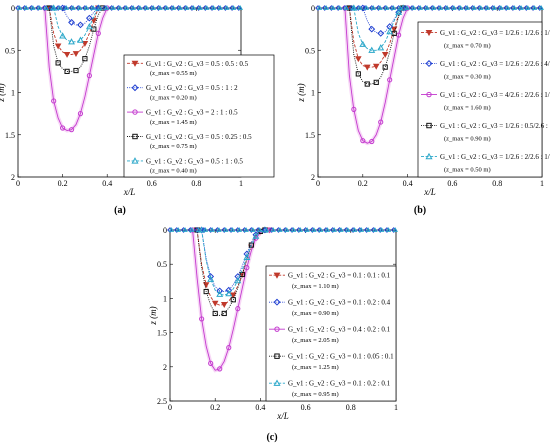 The width and height of the screenshot is (550, 447). Describe the element at coordinates (192, 88) in the screenshot. I see `legend-label: G_v1 : G_v2 : G_v3 = 0.5 : 1 : 2` at that location.